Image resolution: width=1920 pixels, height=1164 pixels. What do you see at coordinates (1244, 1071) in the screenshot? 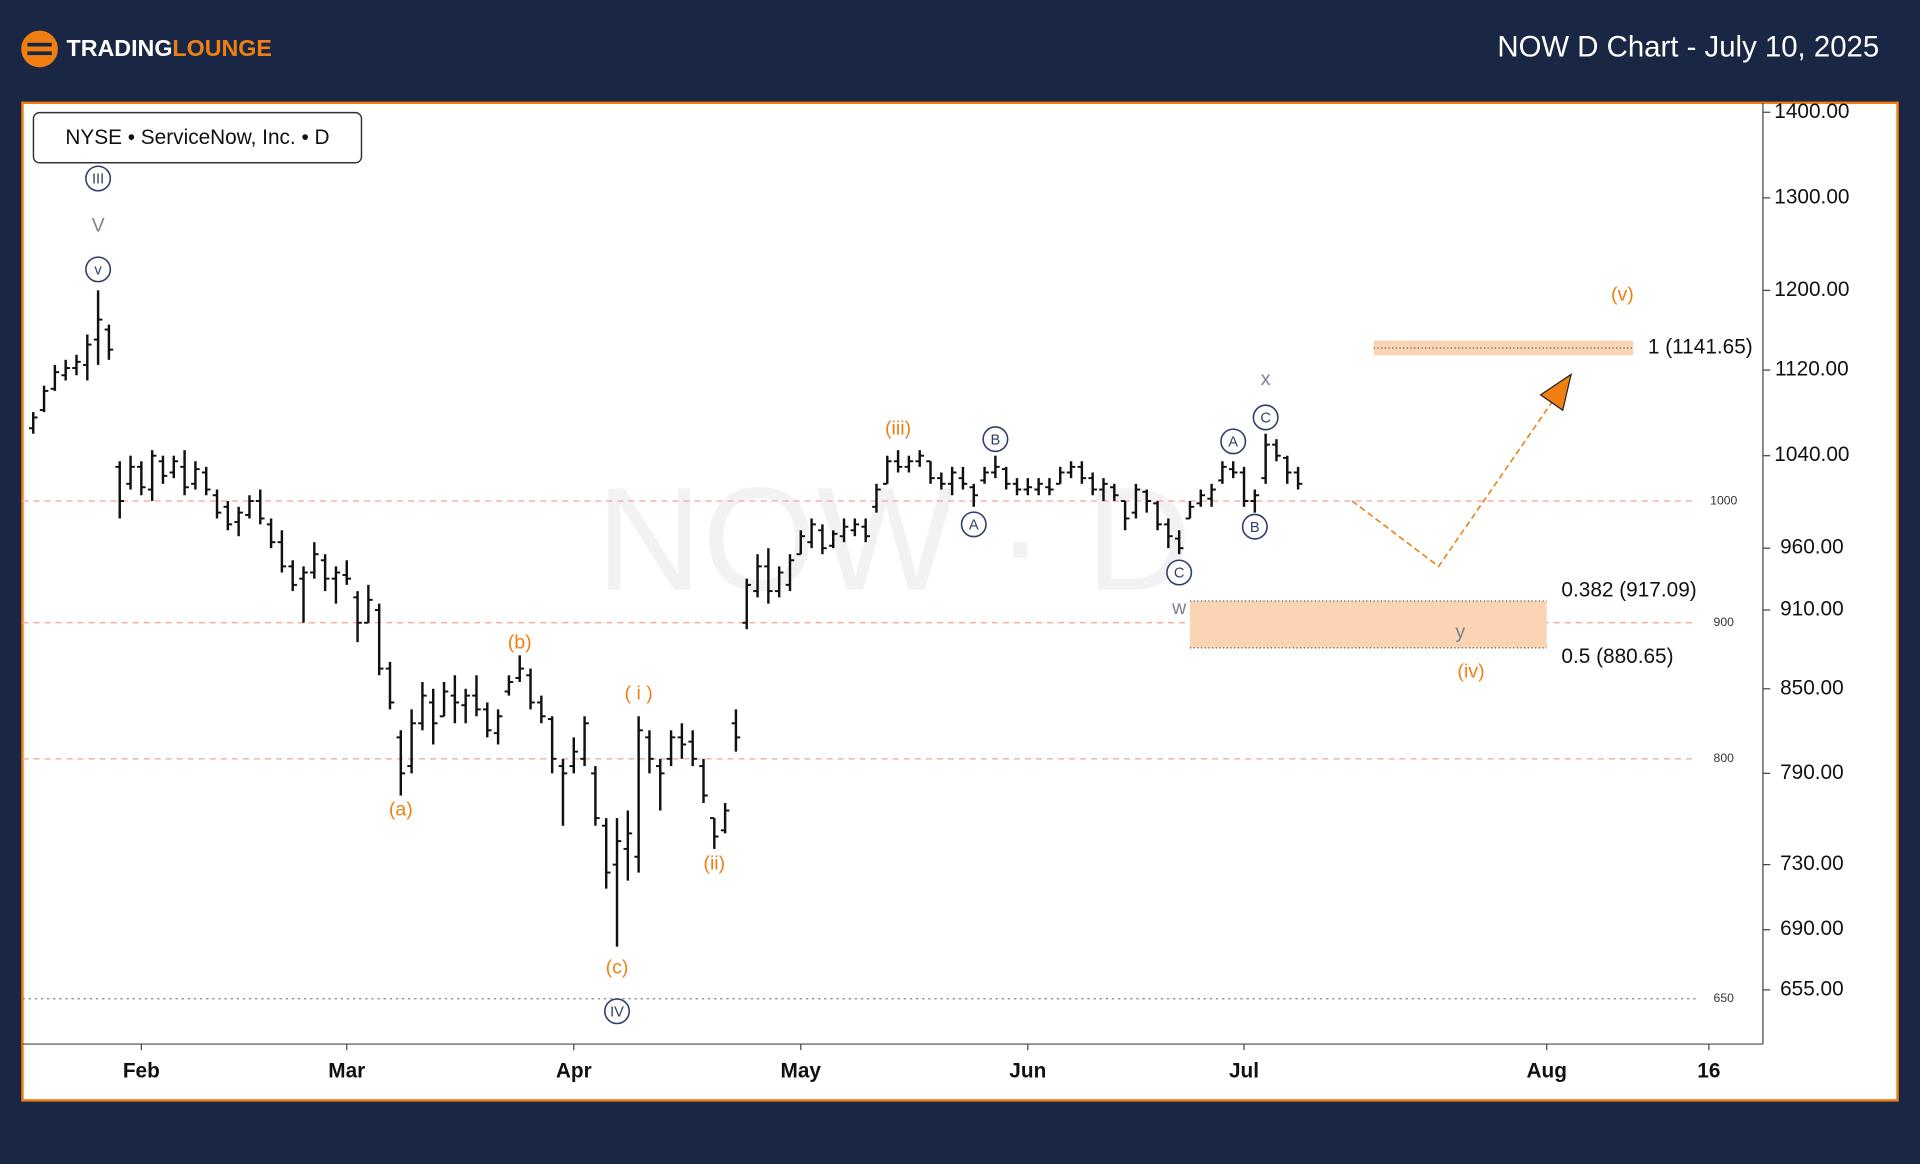
I see `x-tick-label: Jul` at bounding box center [1244, 1071].